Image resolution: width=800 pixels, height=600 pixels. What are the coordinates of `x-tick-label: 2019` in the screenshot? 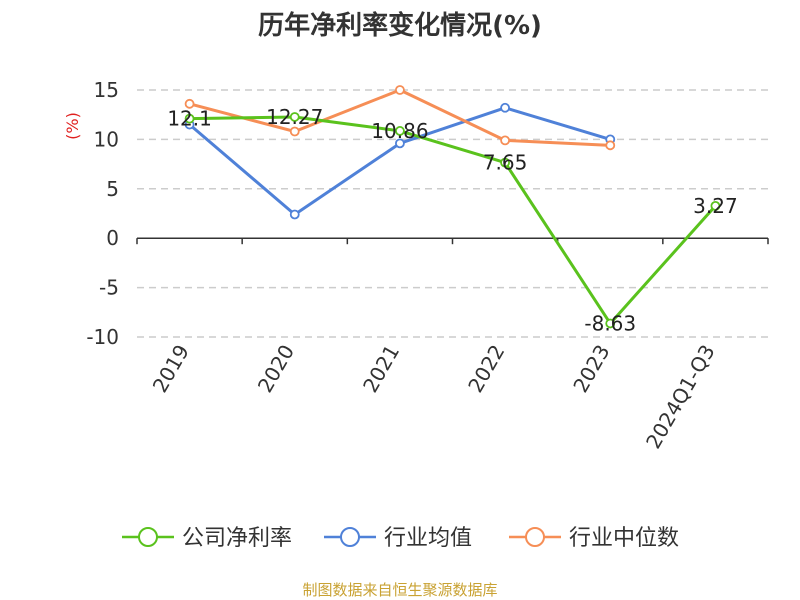 It's located at (171, 369).